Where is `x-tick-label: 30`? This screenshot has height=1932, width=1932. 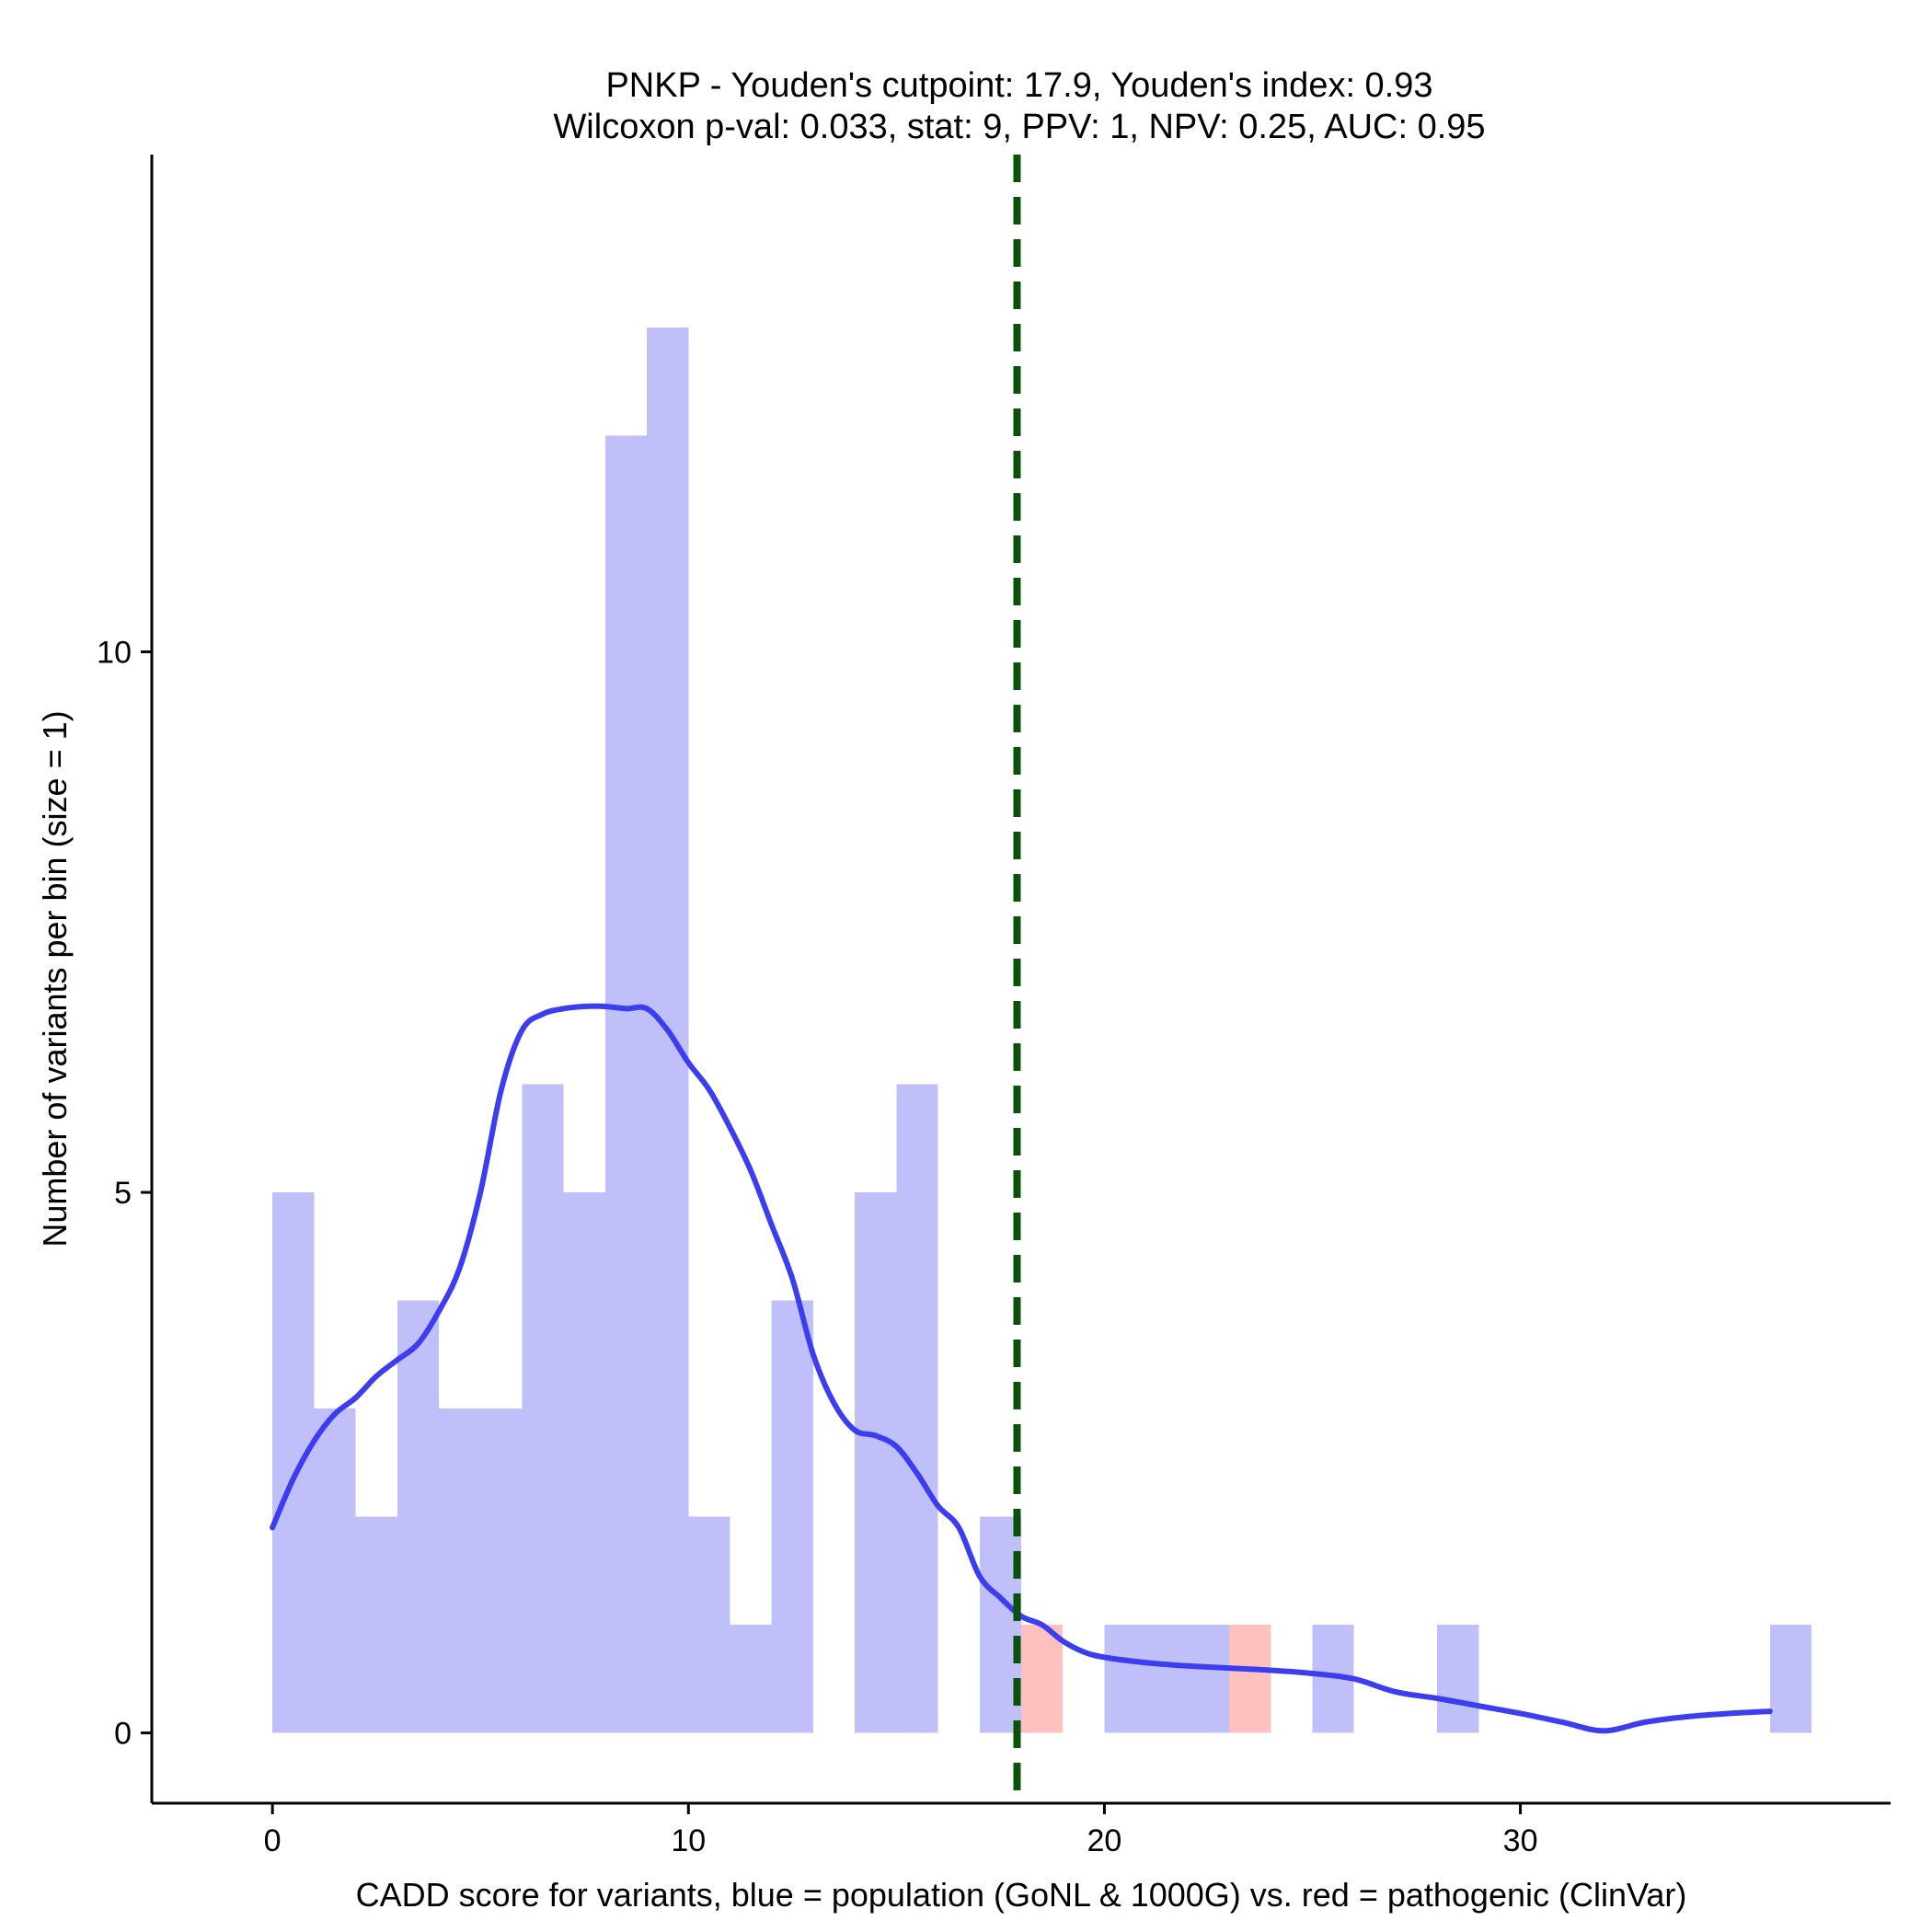 x-tick-label: 30 is located at coordinates (1520, 1840).